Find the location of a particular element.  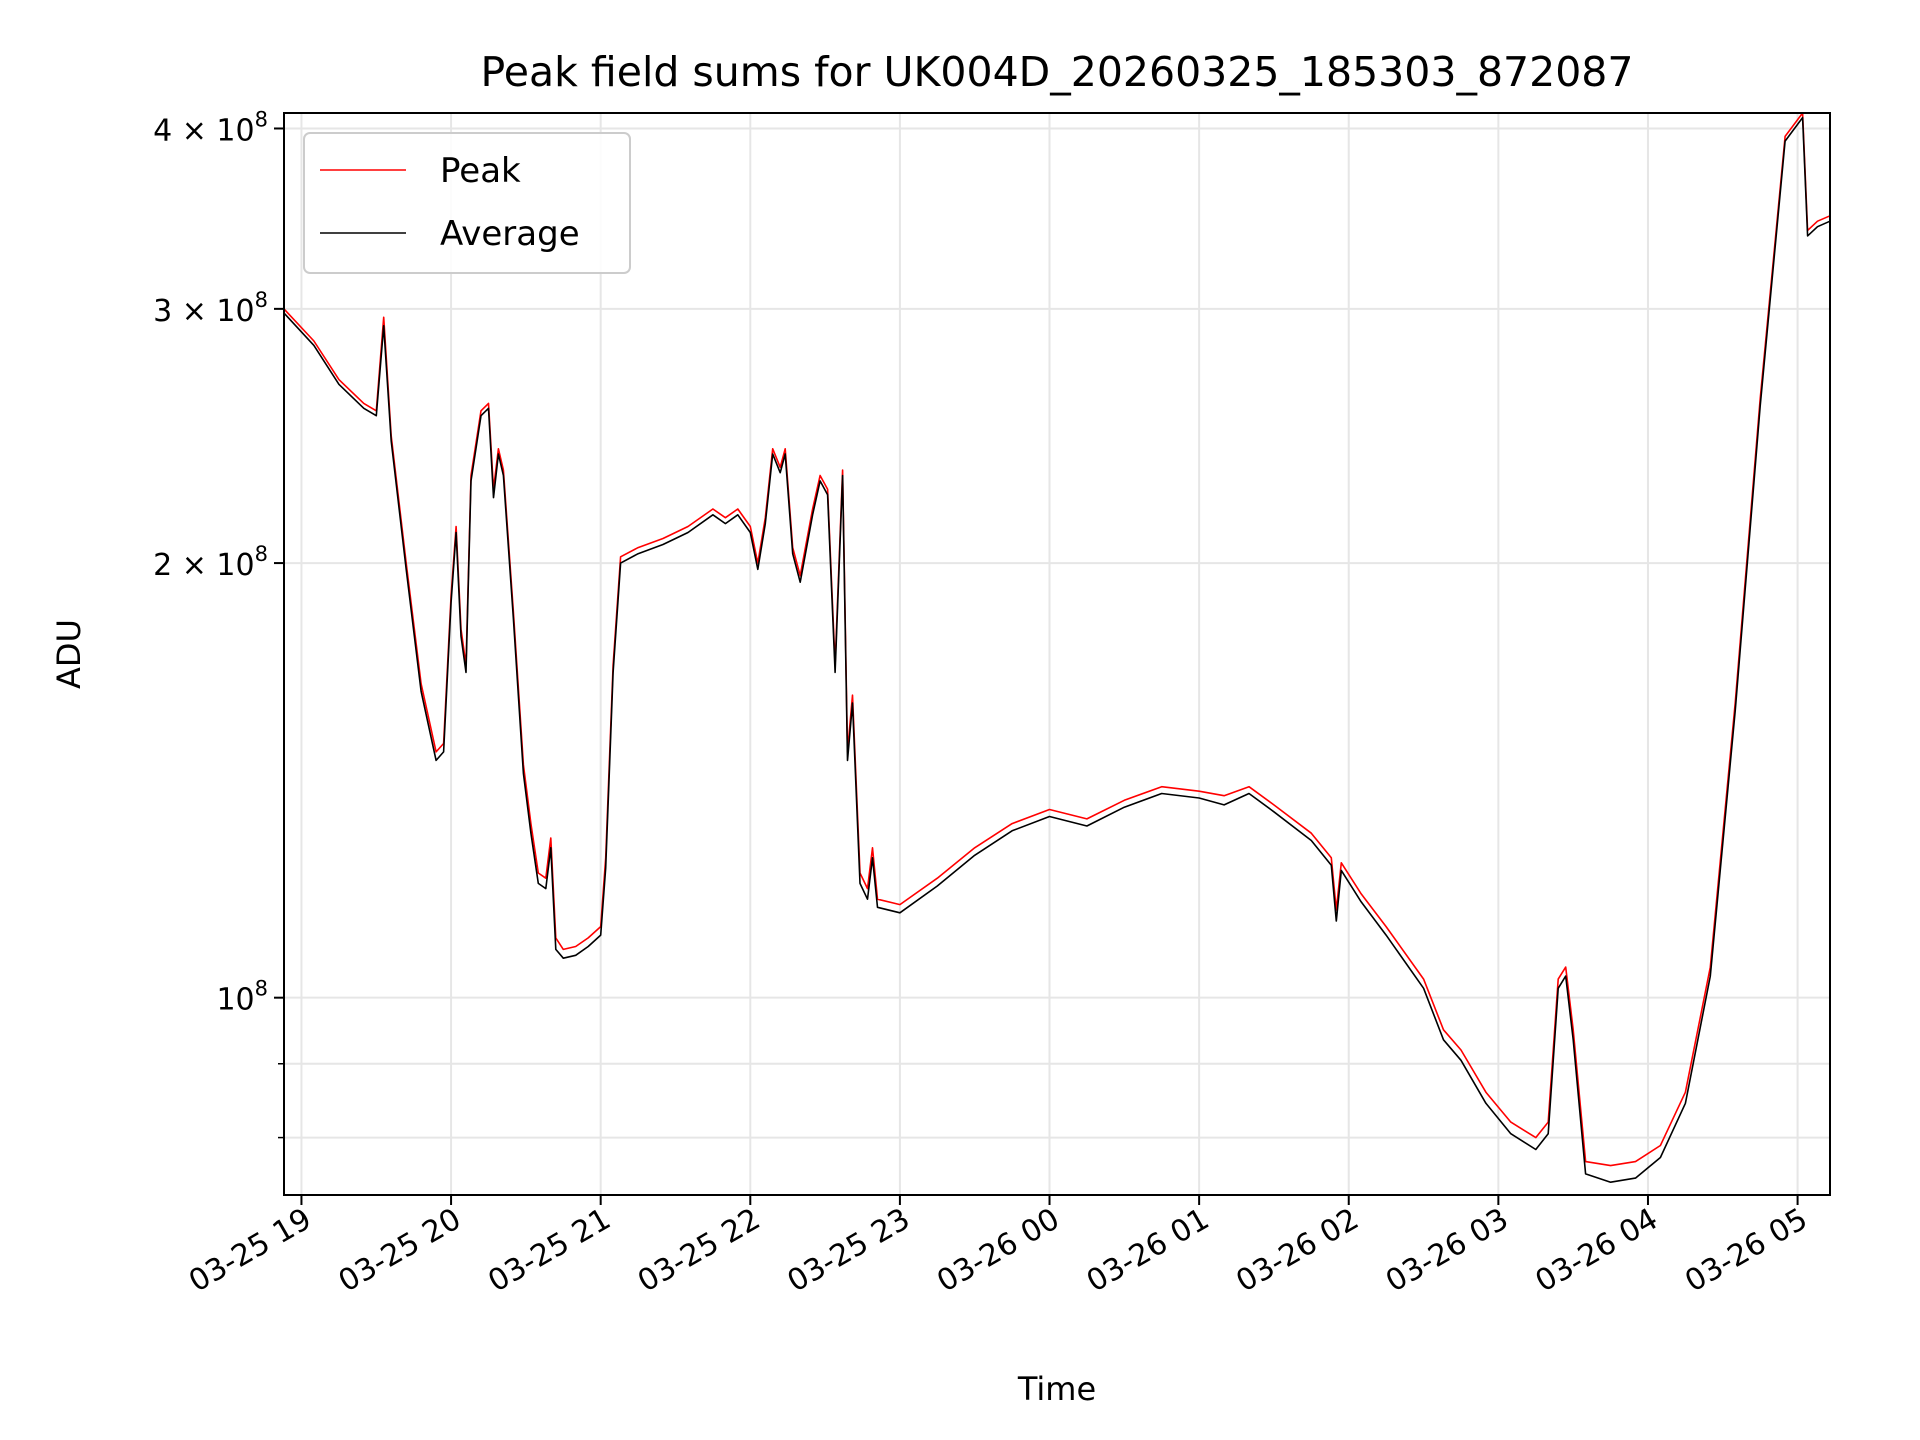

y-tick-label: 3 × 108 is located at coordinates (210, 308).